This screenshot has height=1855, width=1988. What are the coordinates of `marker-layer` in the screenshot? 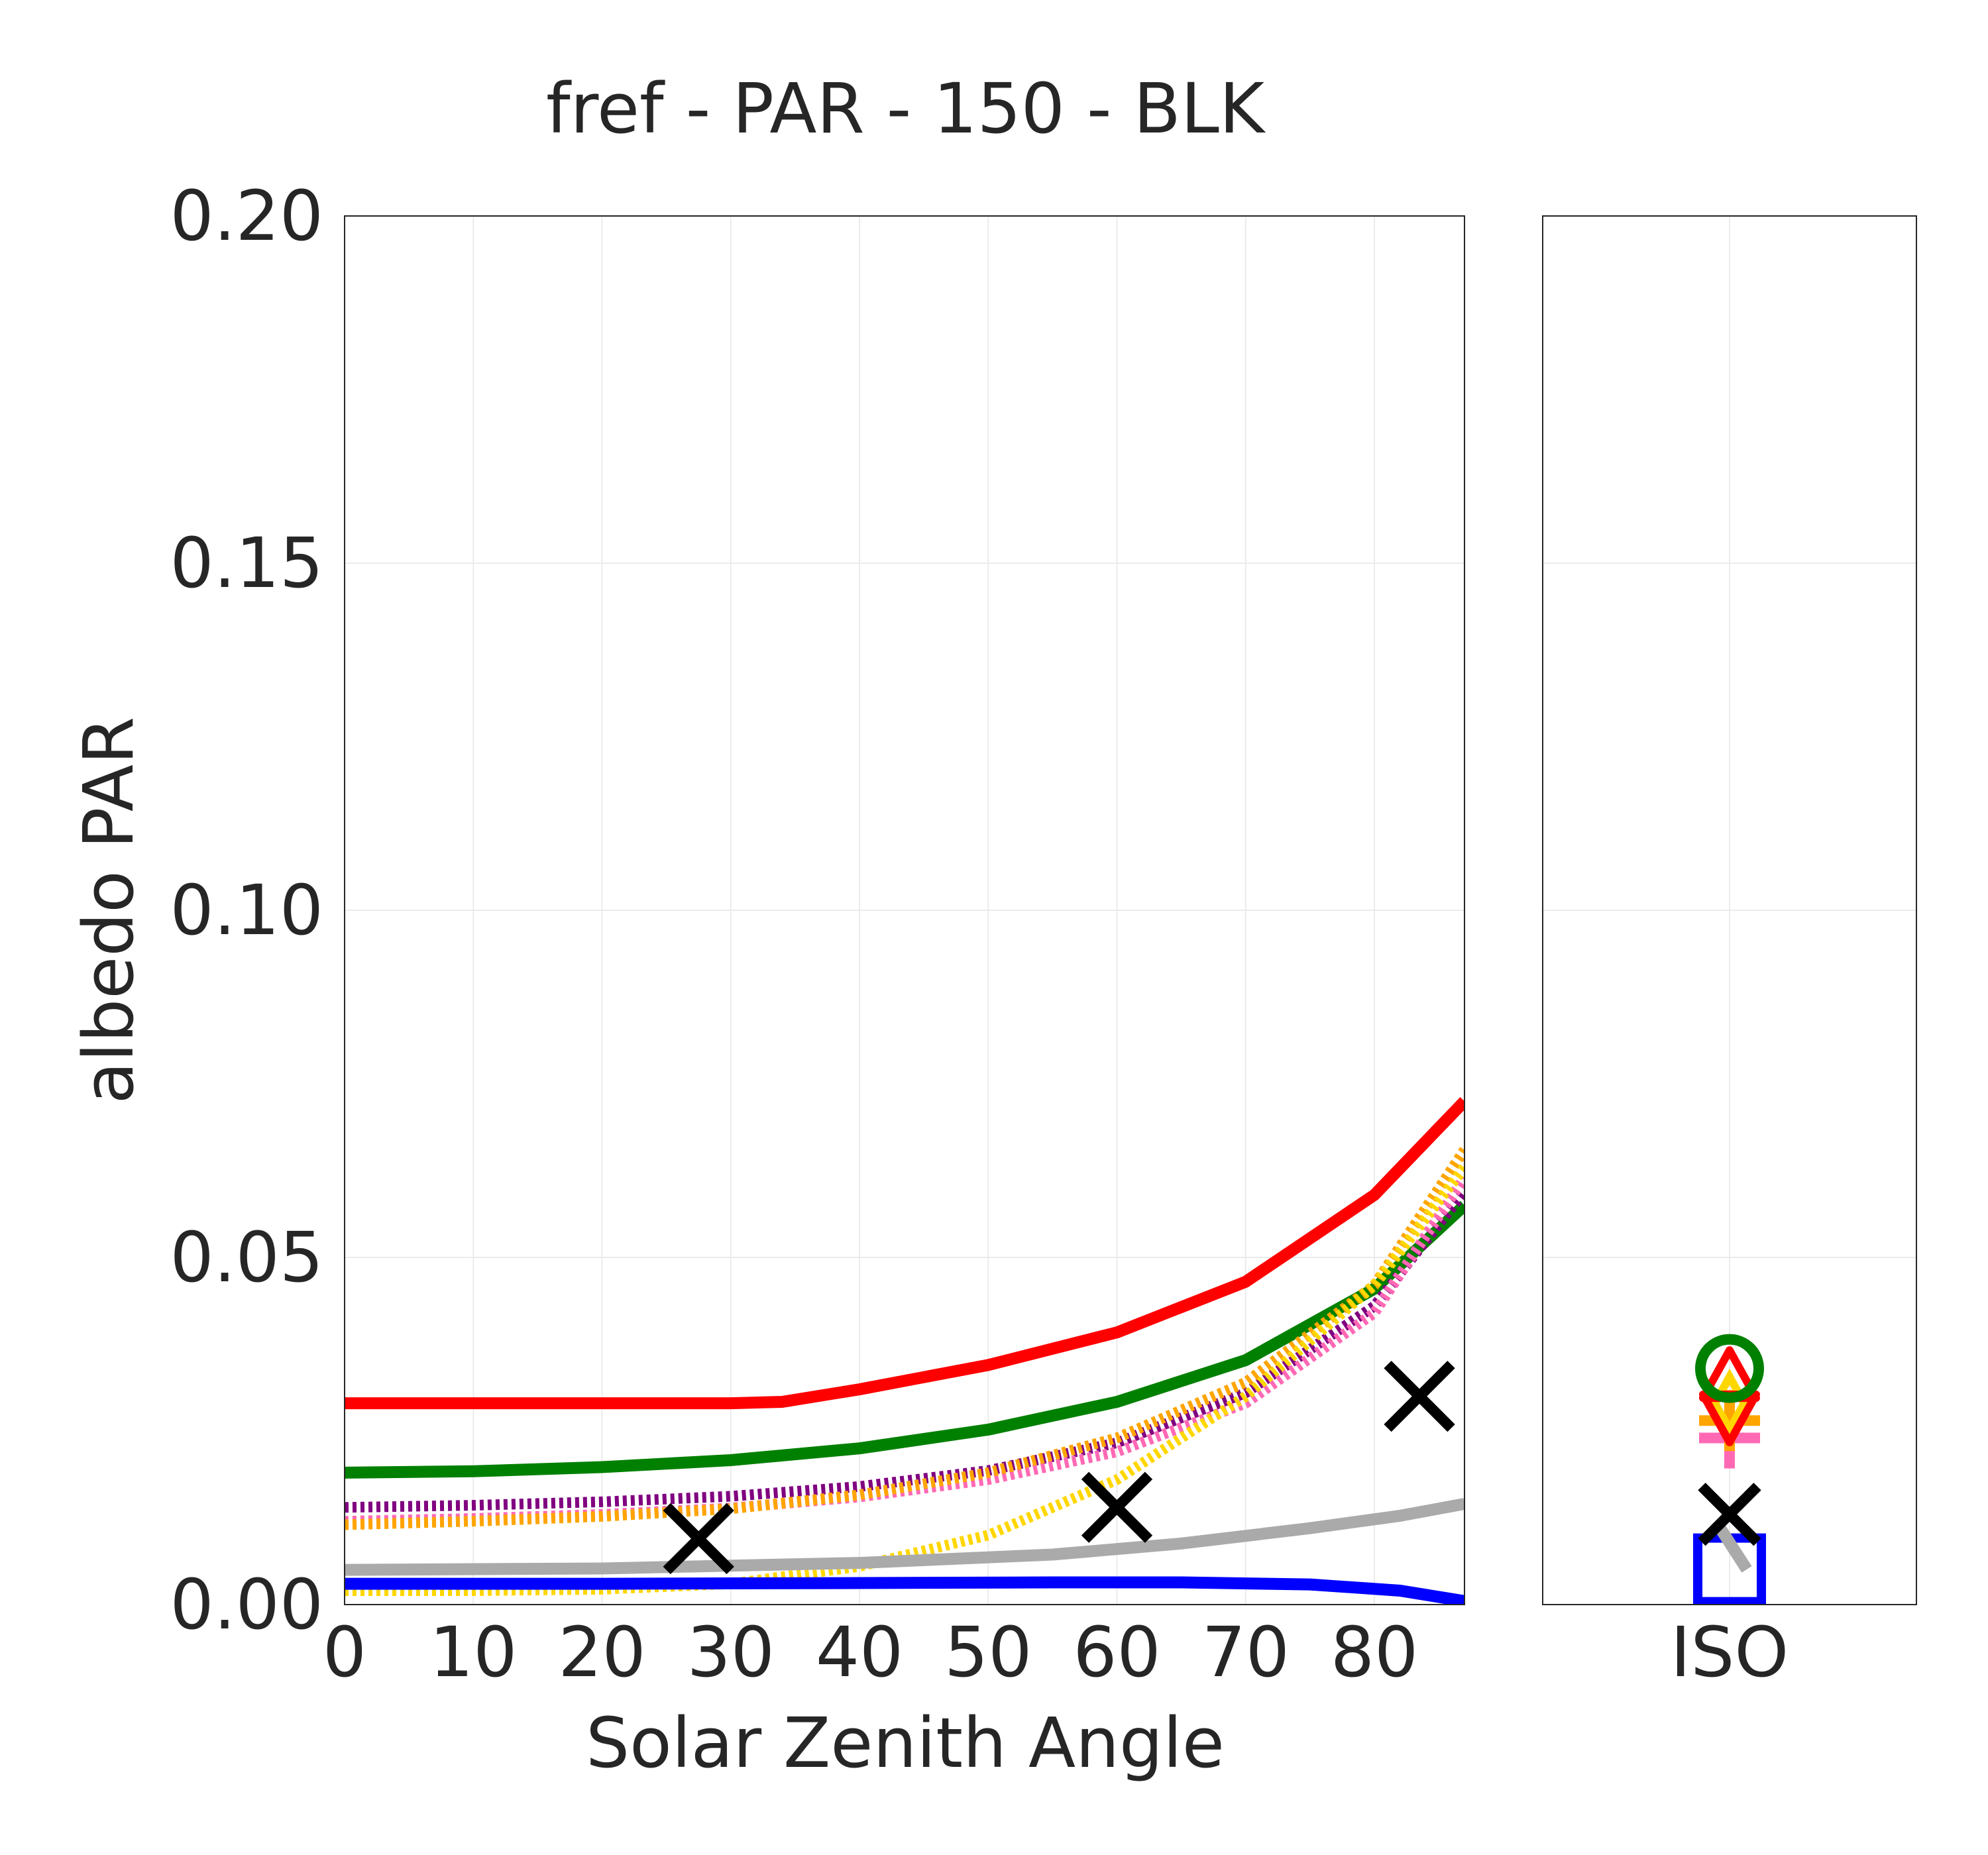 It's located at (1059, 1467).